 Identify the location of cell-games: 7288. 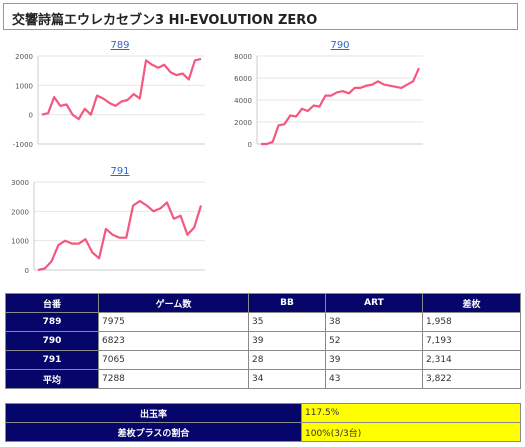
(173, 379).